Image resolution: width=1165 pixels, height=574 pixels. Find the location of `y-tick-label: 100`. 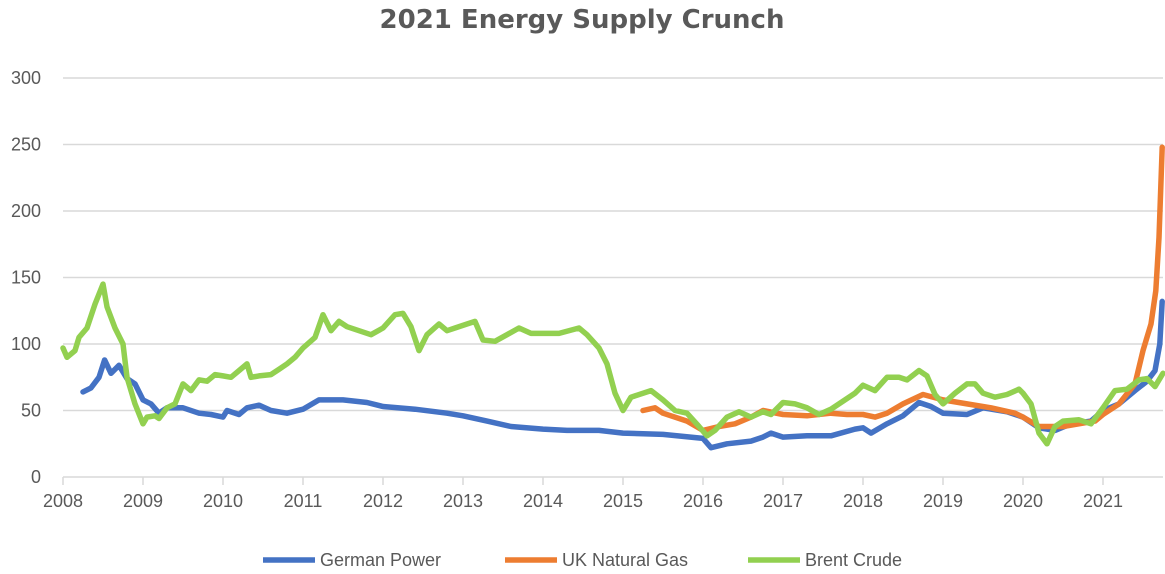

y-tick-label: 100 is located at coordinates (26, 344).